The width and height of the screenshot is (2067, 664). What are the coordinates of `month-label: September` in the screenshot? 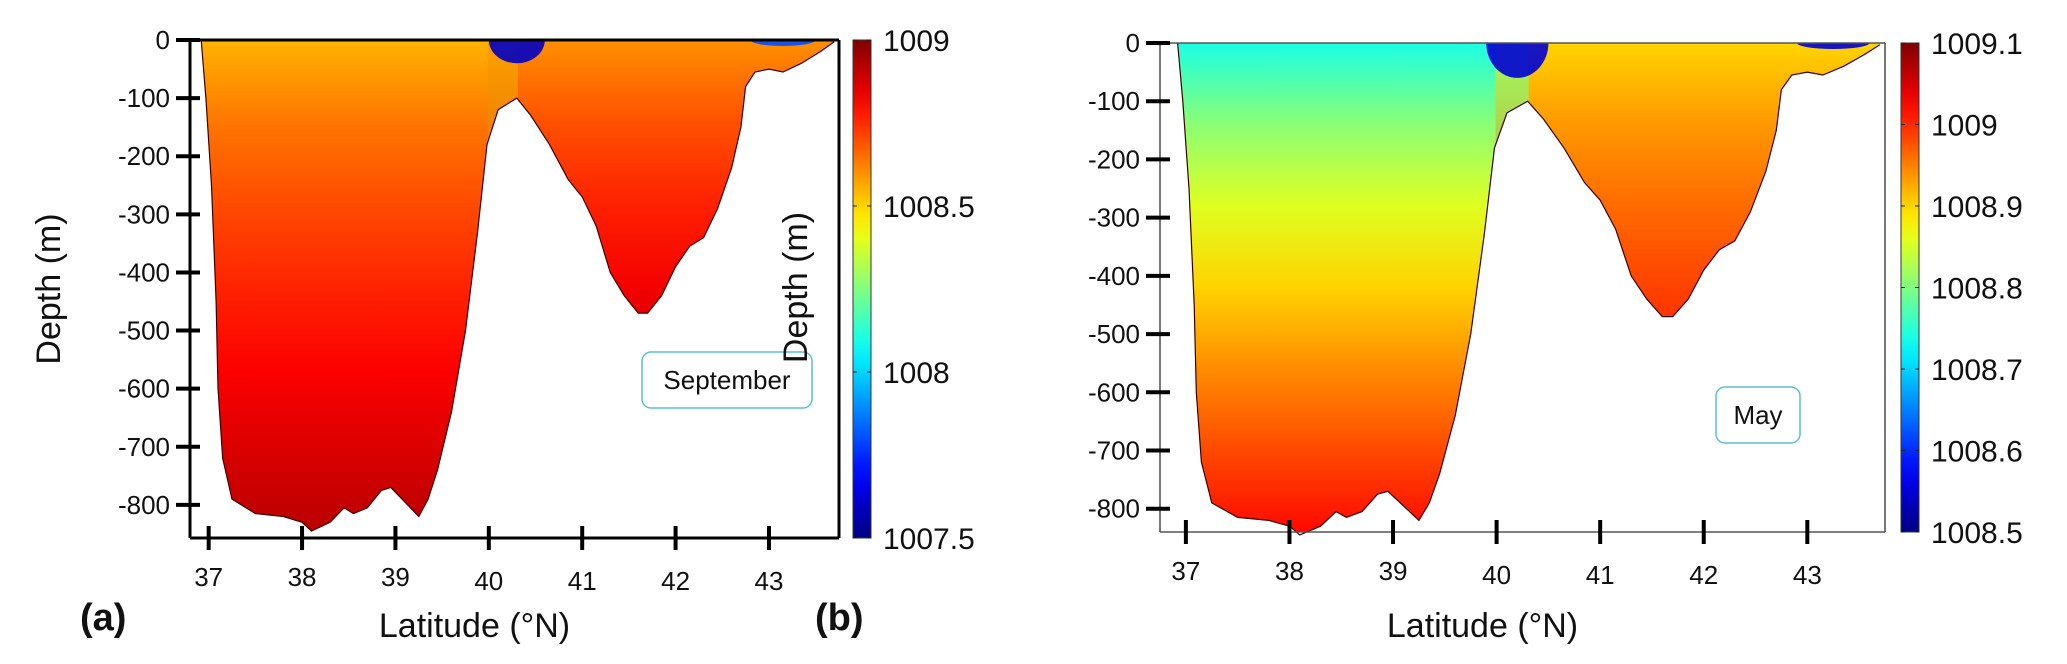 It's located at (727, 380).